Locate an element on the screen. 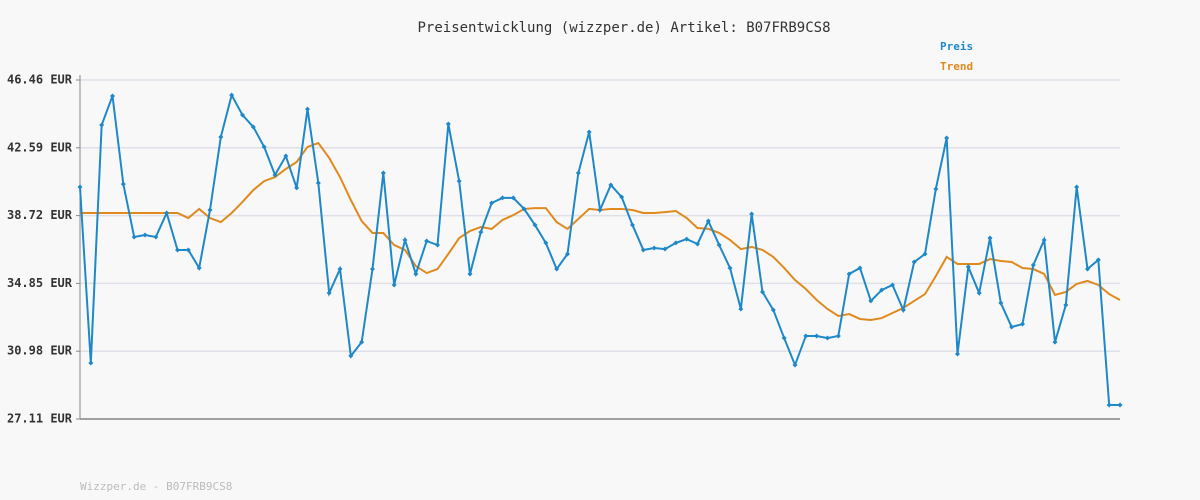 The height and width of the screenshot is (500, 1200). y-tick-label: 46.46 EUR is located at coordinates (40, 80).